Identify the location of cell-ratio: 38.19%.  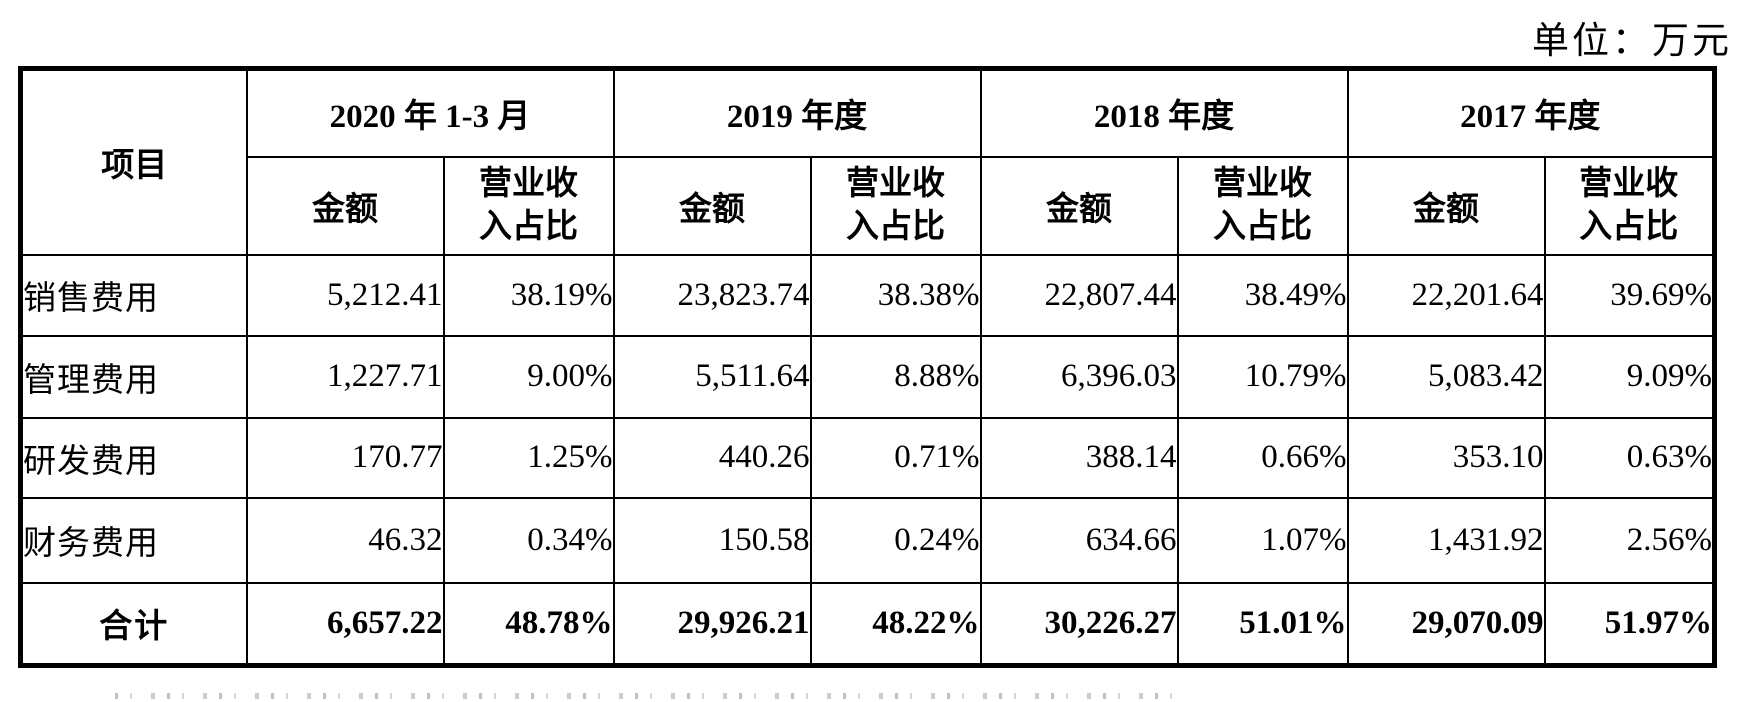
(528, 295).